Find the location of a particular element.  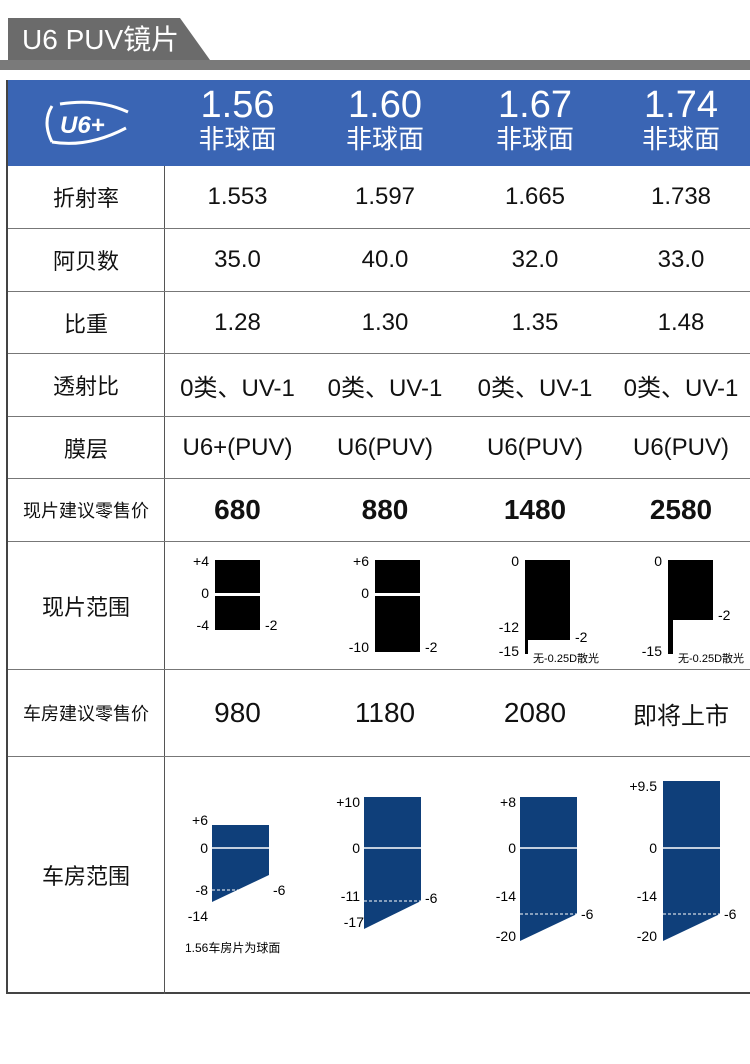

cell: 33.0 is located at coordinates (681, 259).